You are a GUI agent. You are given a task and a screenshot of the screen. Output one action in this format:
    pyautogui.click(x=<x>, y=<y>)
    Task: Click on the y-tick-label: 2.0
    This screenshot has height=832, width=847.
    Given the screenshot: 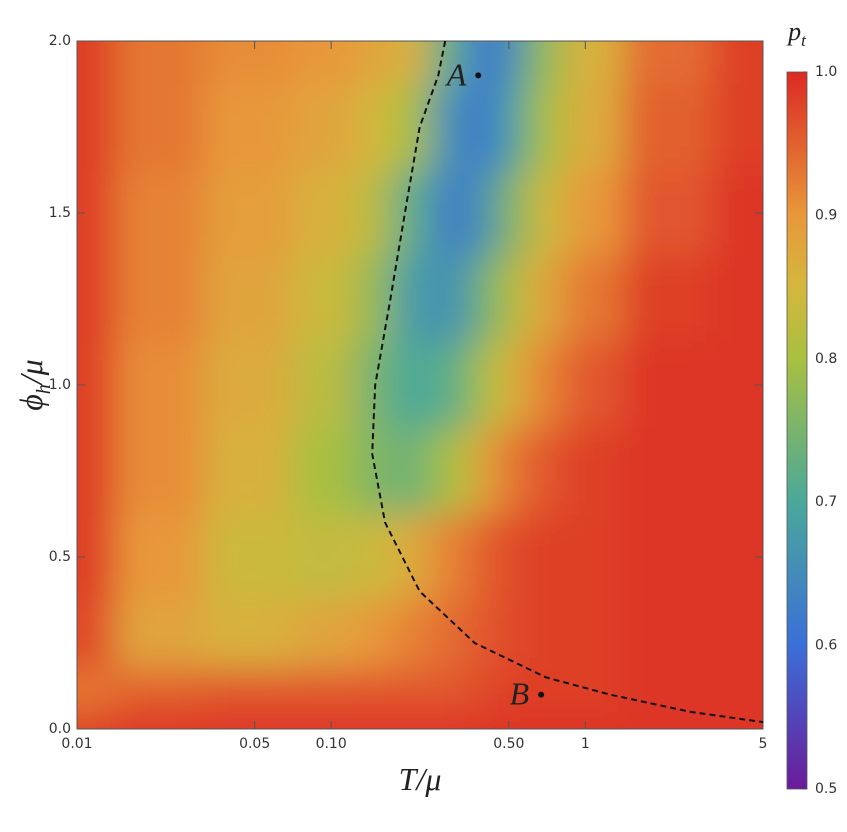 What is the action you would take?
    pyautogui.click(x=60, y=41)
    